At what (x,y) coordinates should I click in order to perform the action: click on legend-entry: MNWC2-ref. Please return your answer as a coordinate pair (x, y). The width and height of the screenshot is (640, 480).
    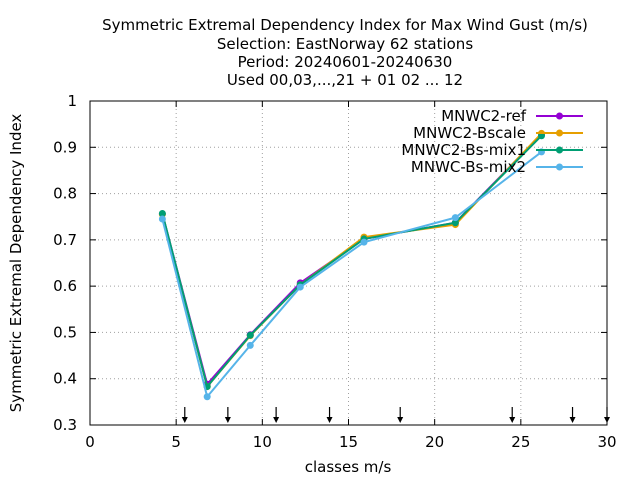
    Looking at the image, I should click on (512, 116).